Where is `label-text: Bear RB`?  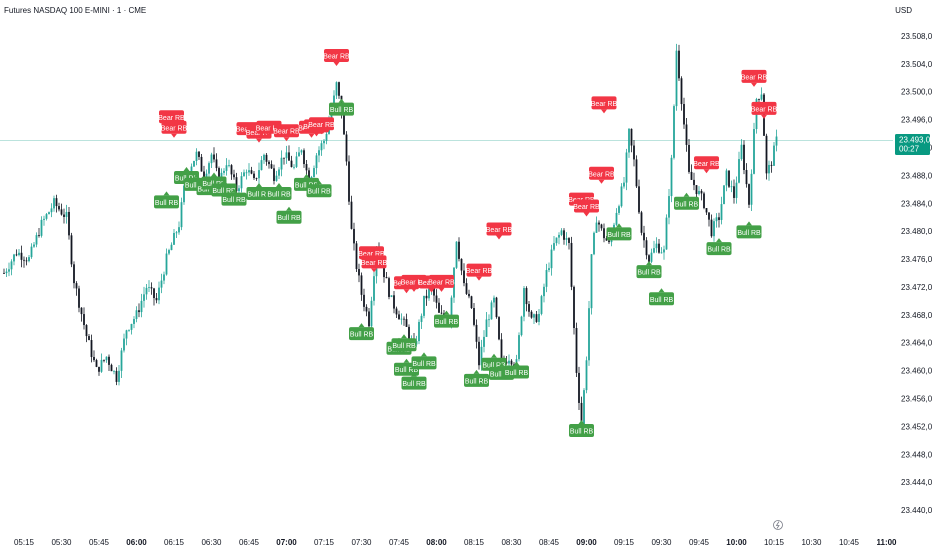 label-text: Bear RB is located at coordinates (604, 104).